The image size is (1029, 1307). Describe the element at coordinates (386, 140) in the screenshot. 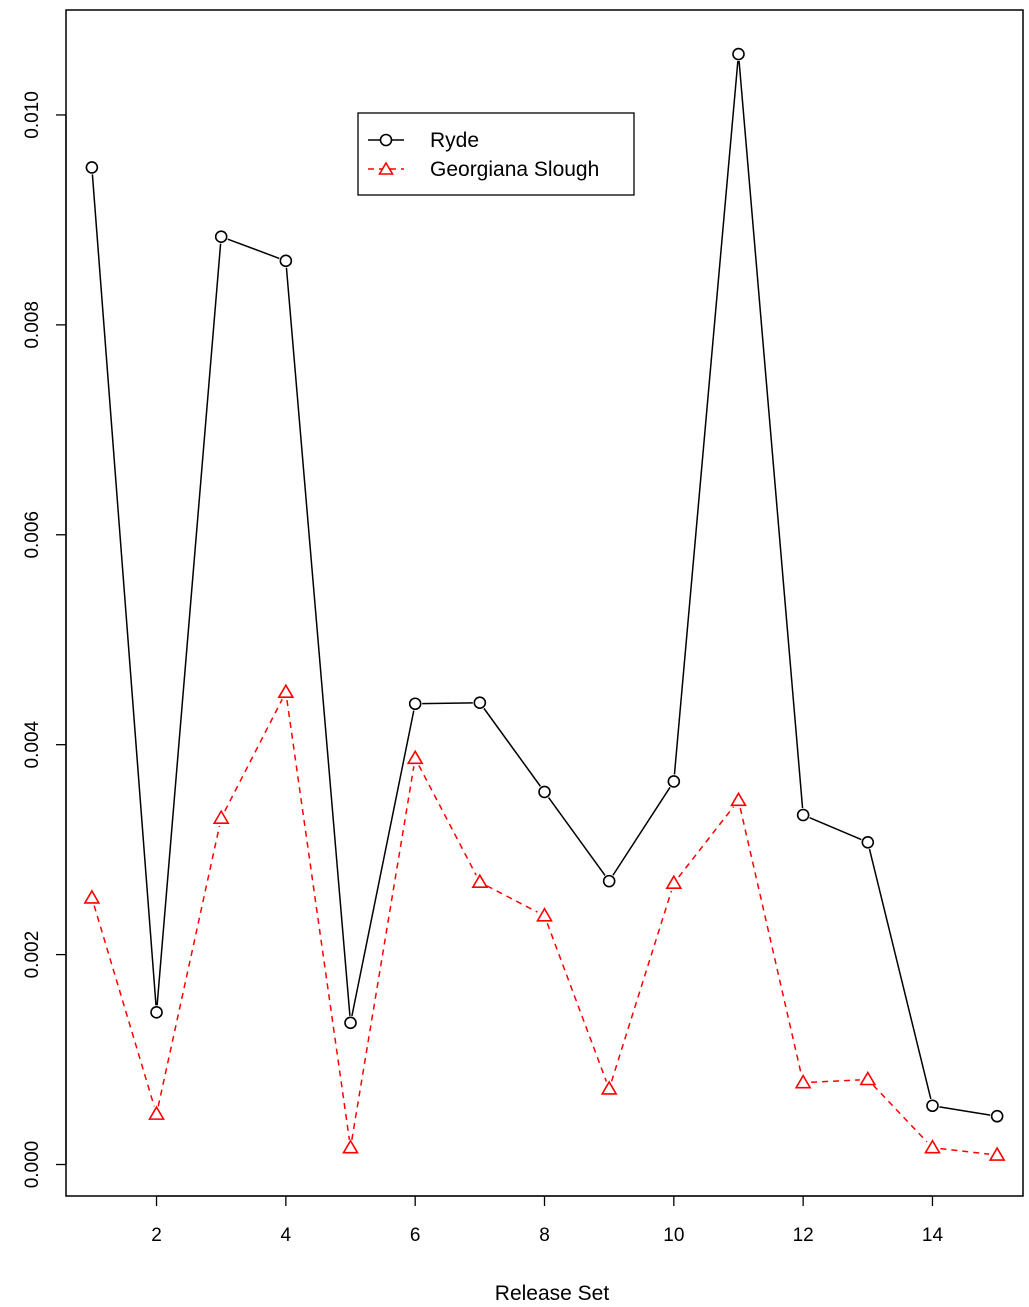

I see `legend-ryde-marker` at that location.